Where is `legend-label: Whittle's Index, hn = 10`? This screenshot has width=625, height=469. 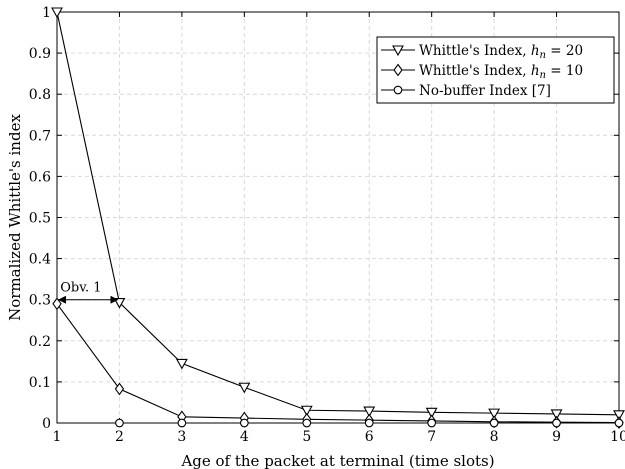
legend-label: Whittle's Index, hn = 10 is located at coordinates (501, 72).